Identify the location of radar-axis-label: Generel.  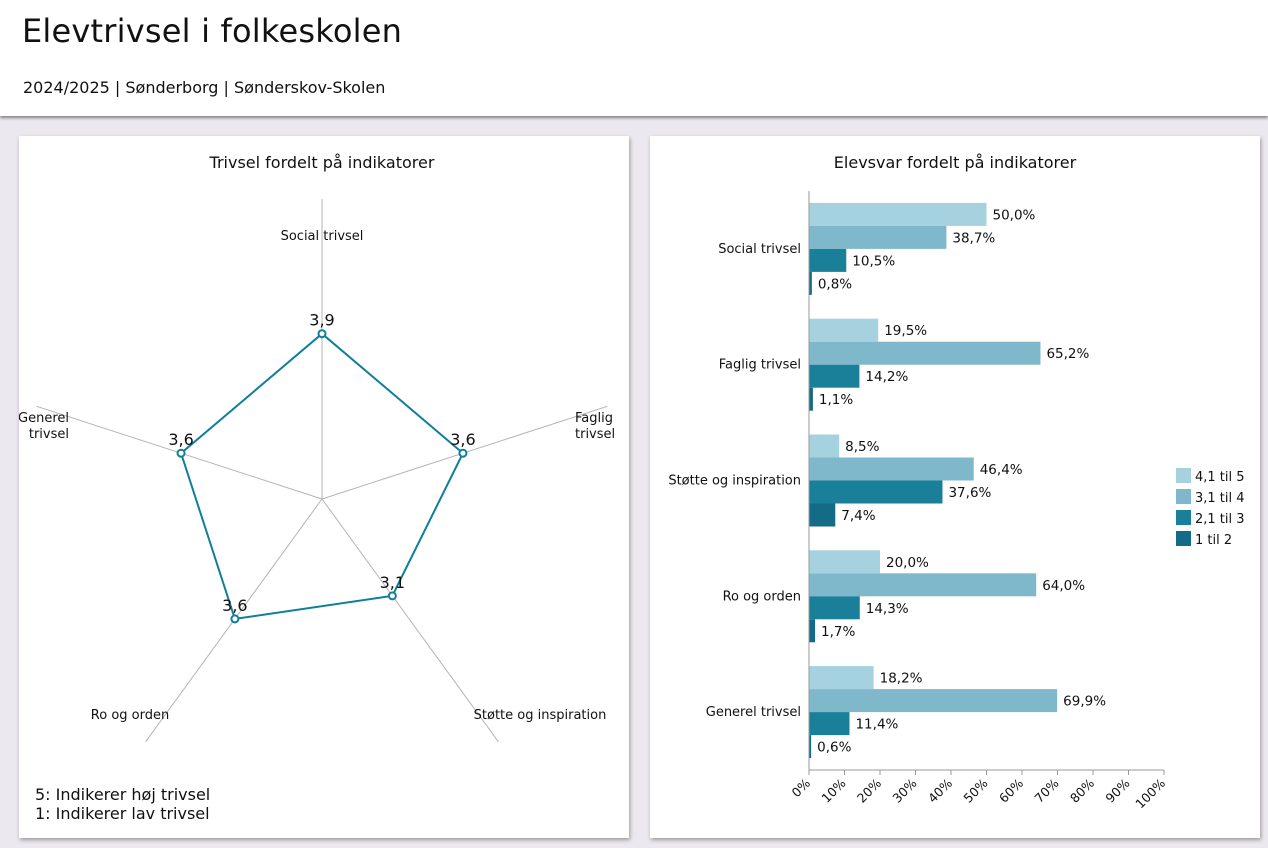
(44, 418).